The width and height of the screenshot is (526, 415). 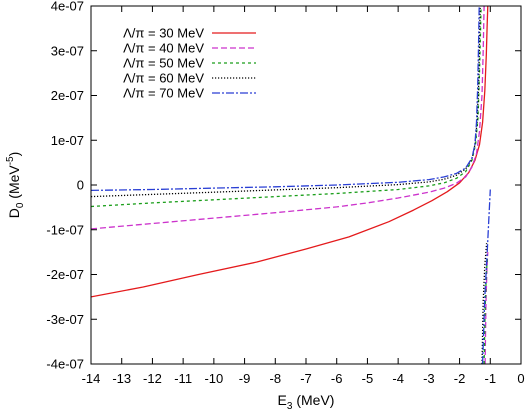 What do you see at coordinates (398, 378) in the screenshot?
I see `x-tick-label: -4` at bounding box center [398, 378].